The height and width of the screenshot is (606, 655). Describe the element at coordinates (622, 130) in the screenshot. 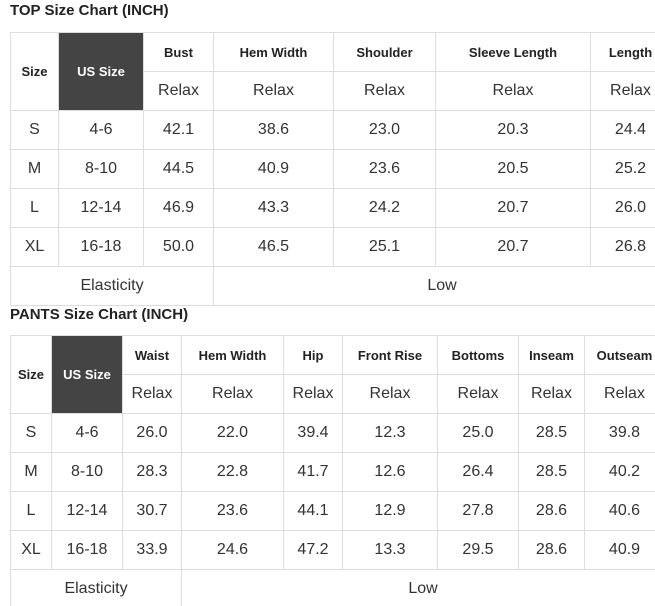

I see `cell: 24.4` at that location.